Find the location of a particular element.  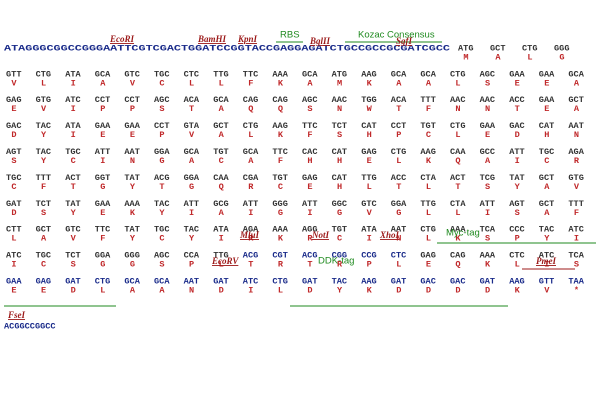

codon: CAG is located at coordinates (250, 100).